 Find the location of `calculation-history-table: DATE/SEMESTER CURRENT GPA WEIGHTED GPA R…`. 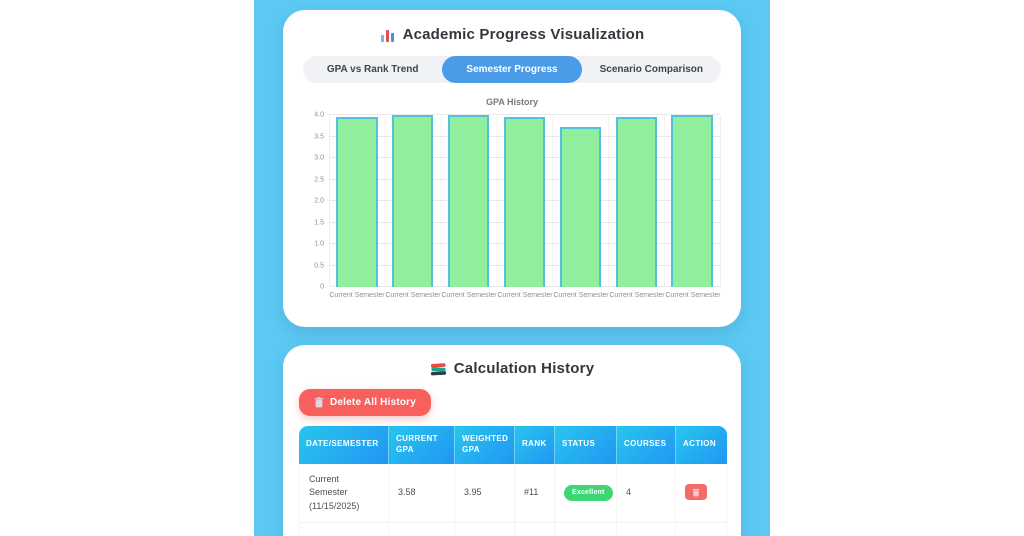

calculation-history-table: DATE/SEMESTER CURRENT GPA WEIGHTED GPA R… is located at coordinates (513, 481).